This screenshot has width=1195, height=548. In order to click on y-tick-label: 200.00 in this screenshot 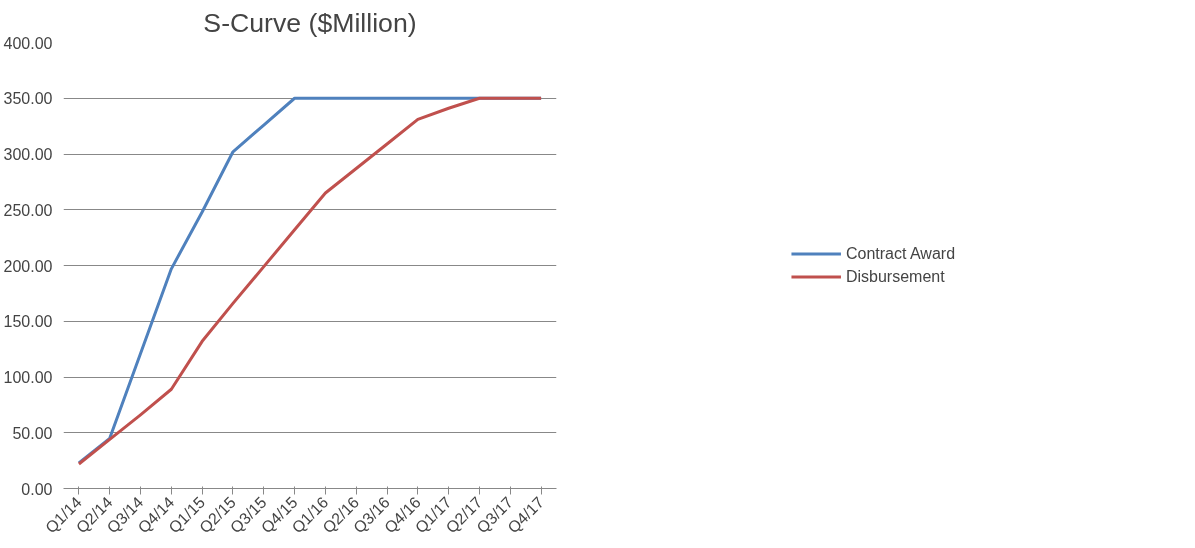, I will do `click(28, 266)`.